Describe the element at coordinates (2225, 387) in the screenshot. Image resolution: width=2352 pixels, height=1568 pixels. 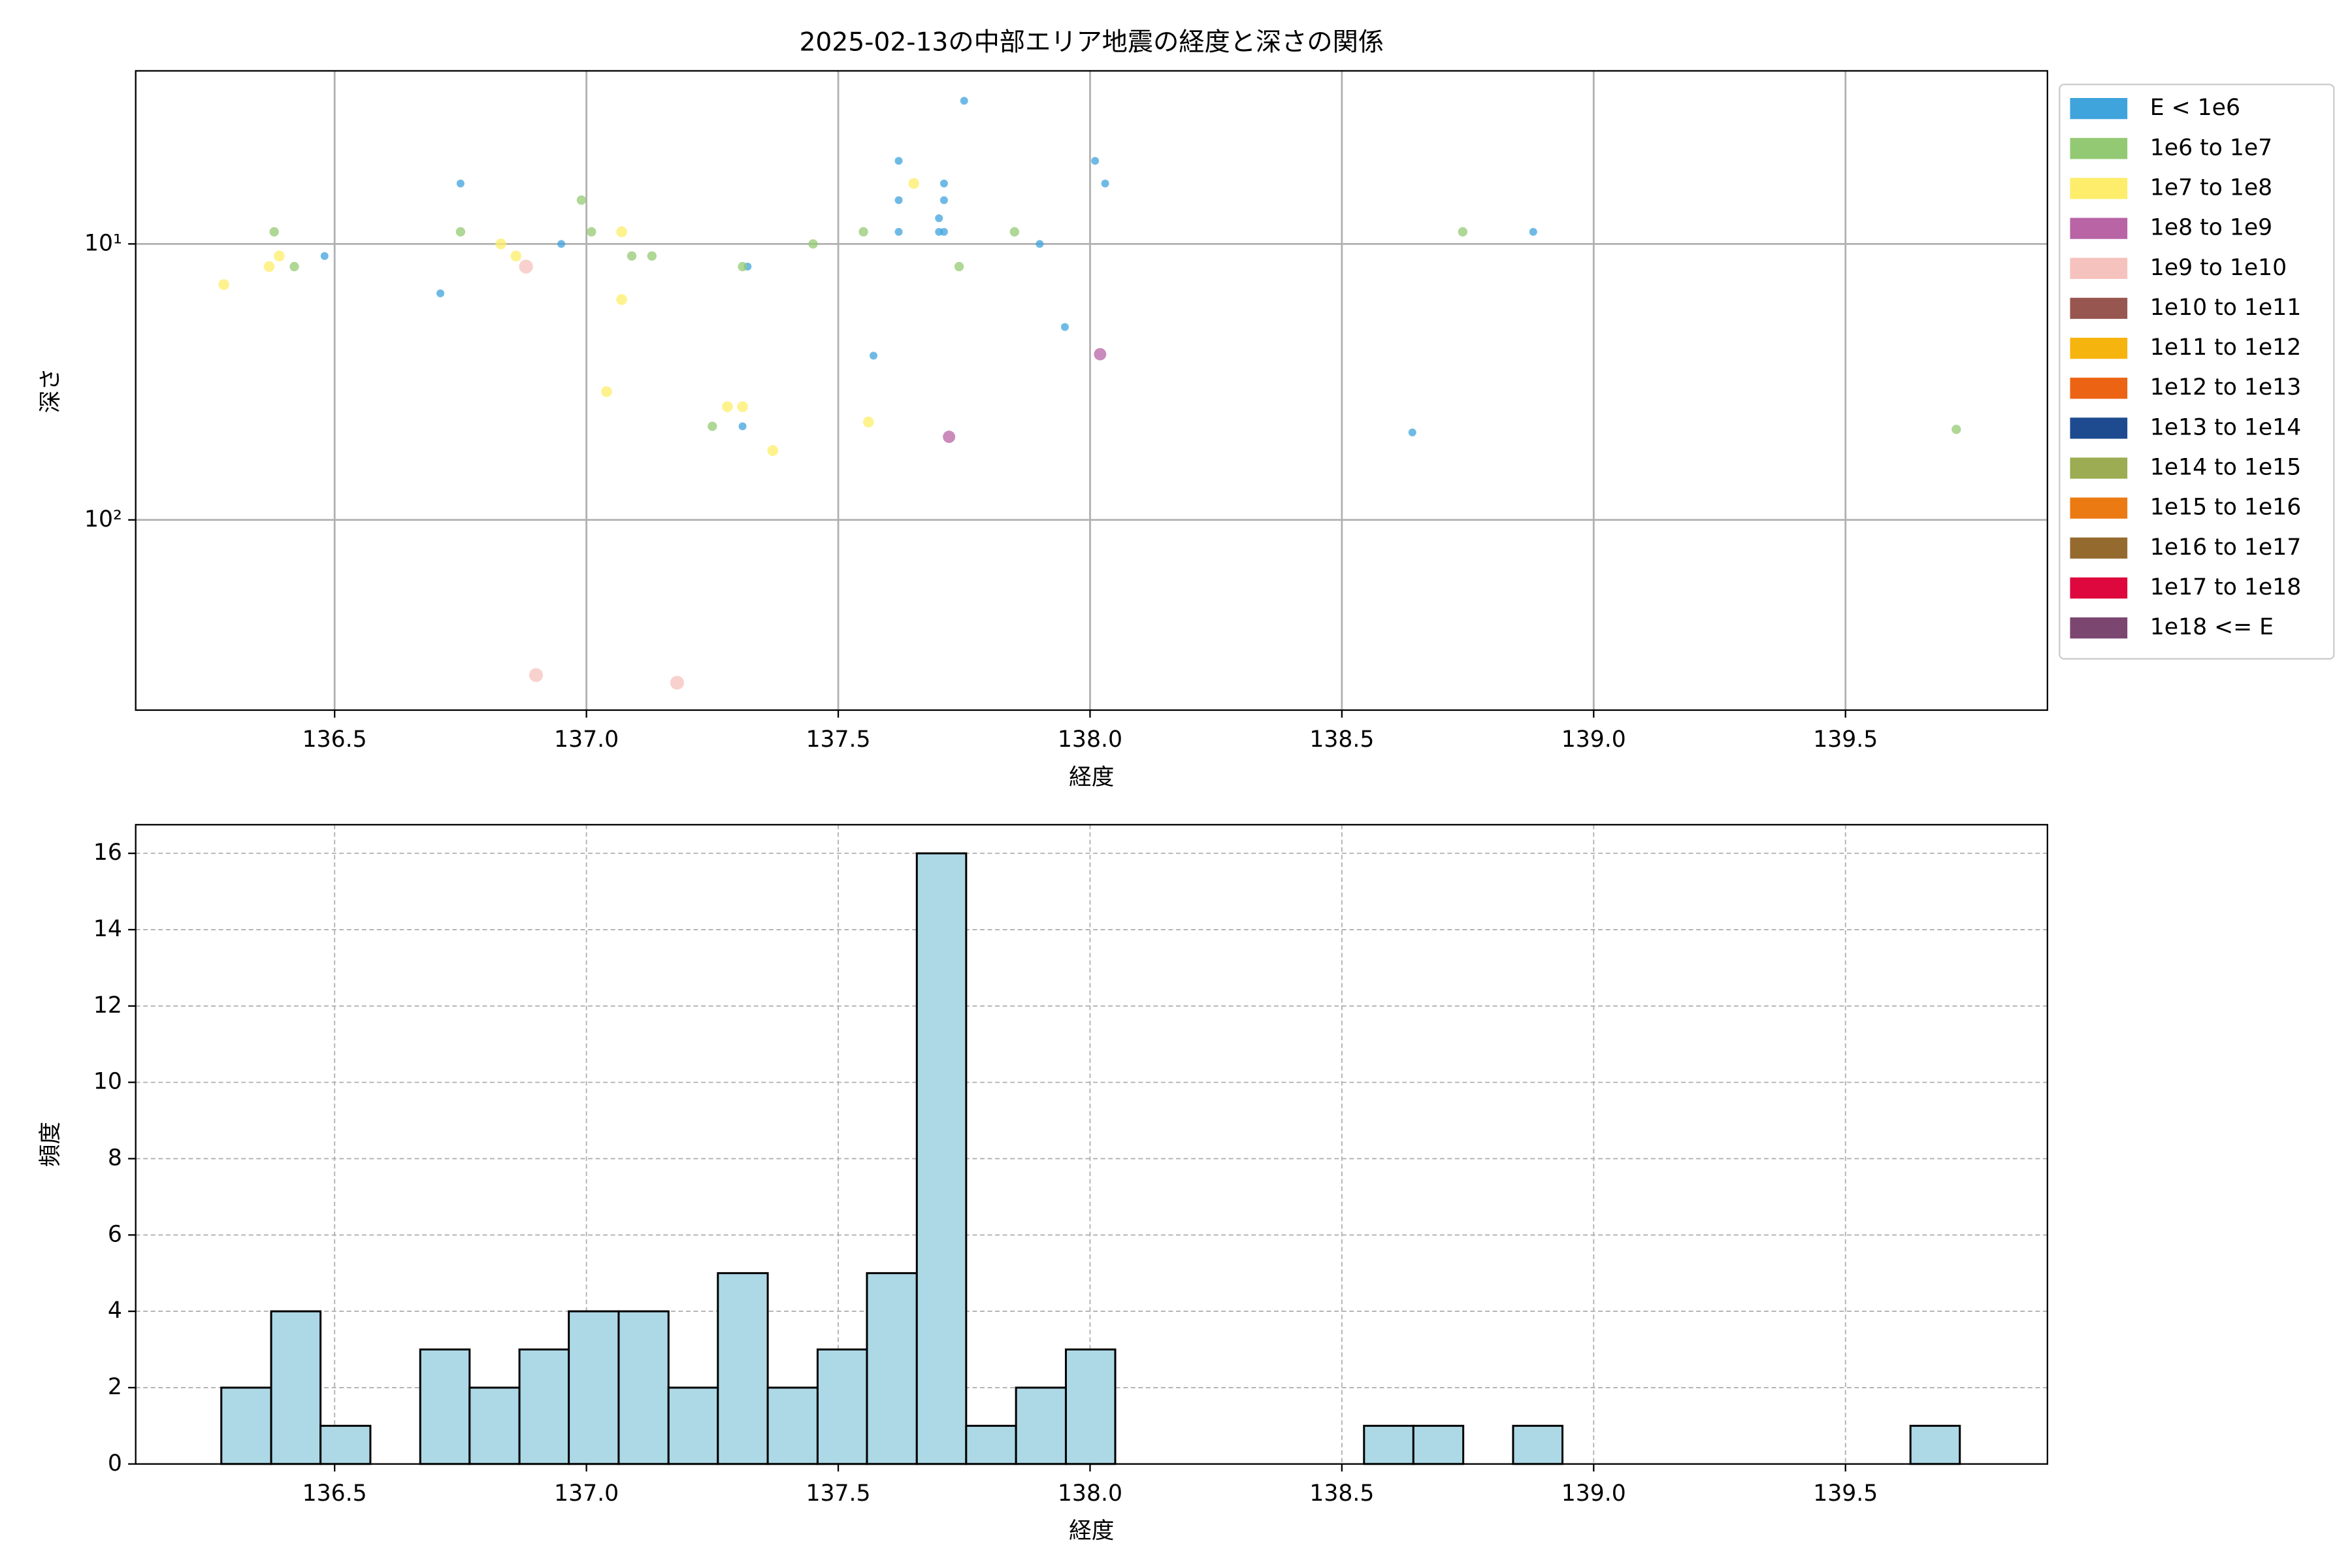
I see `legend-label: 1e12 to 1e13` at that location.